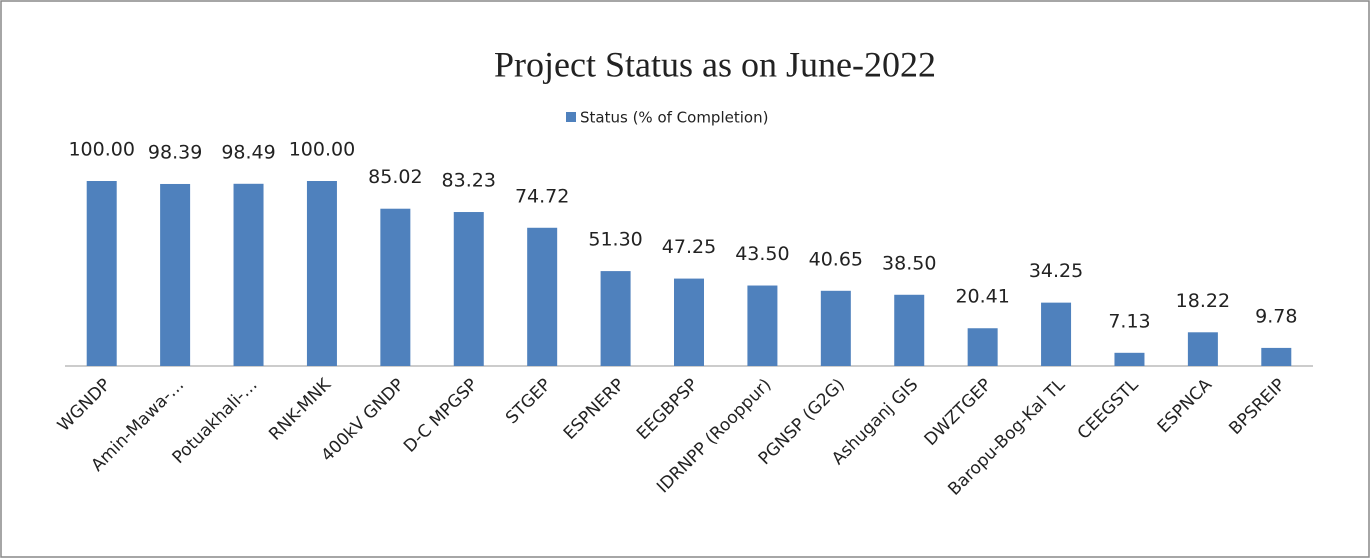 Image resolution: width=1370 pixels, height=558 pixels. What do you see at coordinates (469, 181) in the screenshot?
I see `value-label: 83.23` at bounding box center [469, 181].